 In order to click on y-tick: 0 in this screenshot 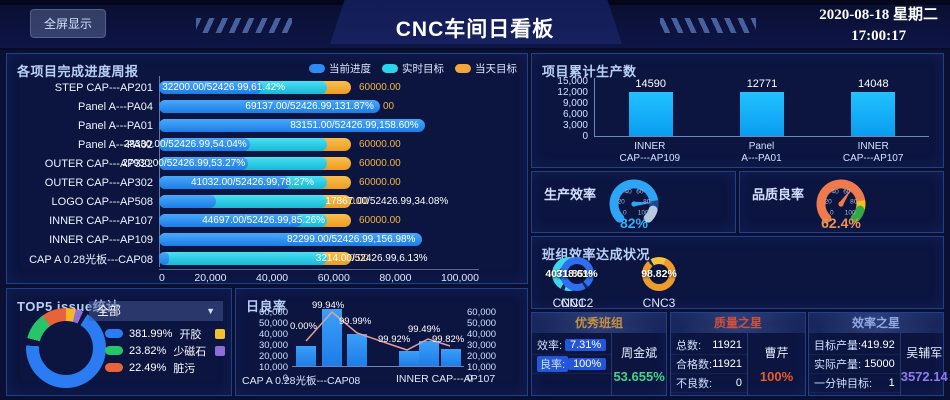, I will do `click(285, 378)`.